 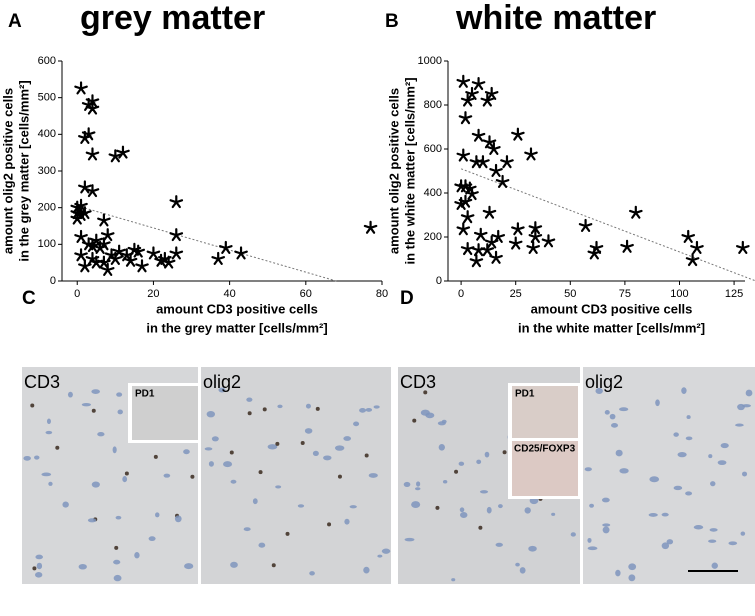 What do you see at coordinates (145, 394) in the screenshot?
I see `inset-label: PD1` at bounding box center [145, 394].